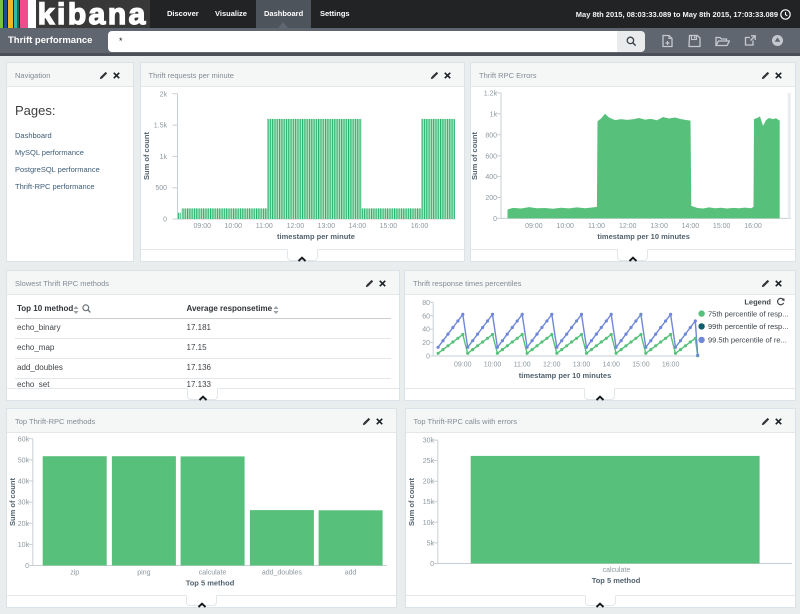 The image size is (800, 614). I want to click on svg-text: 500, so click(161, 188).